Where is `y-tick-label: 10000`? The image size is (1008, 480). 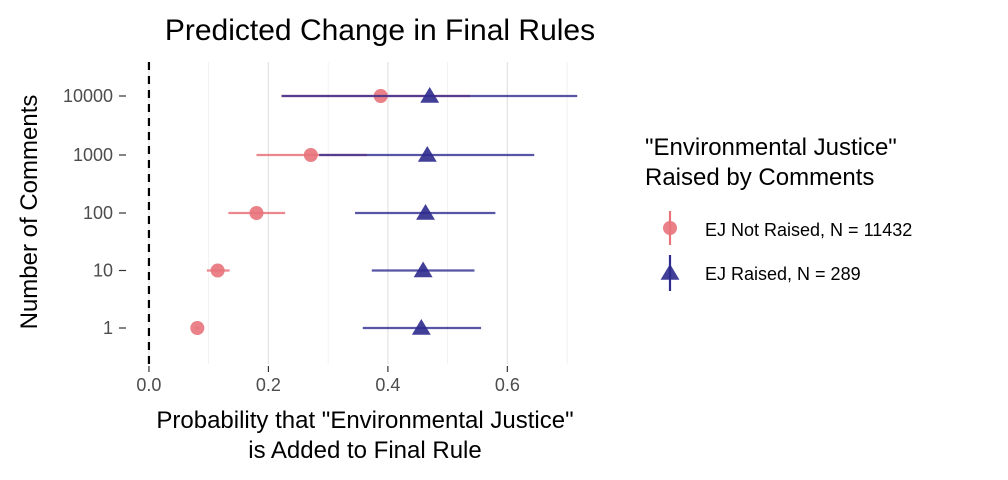
y-tick-label: 10000 is located at coordinates (88, 96).